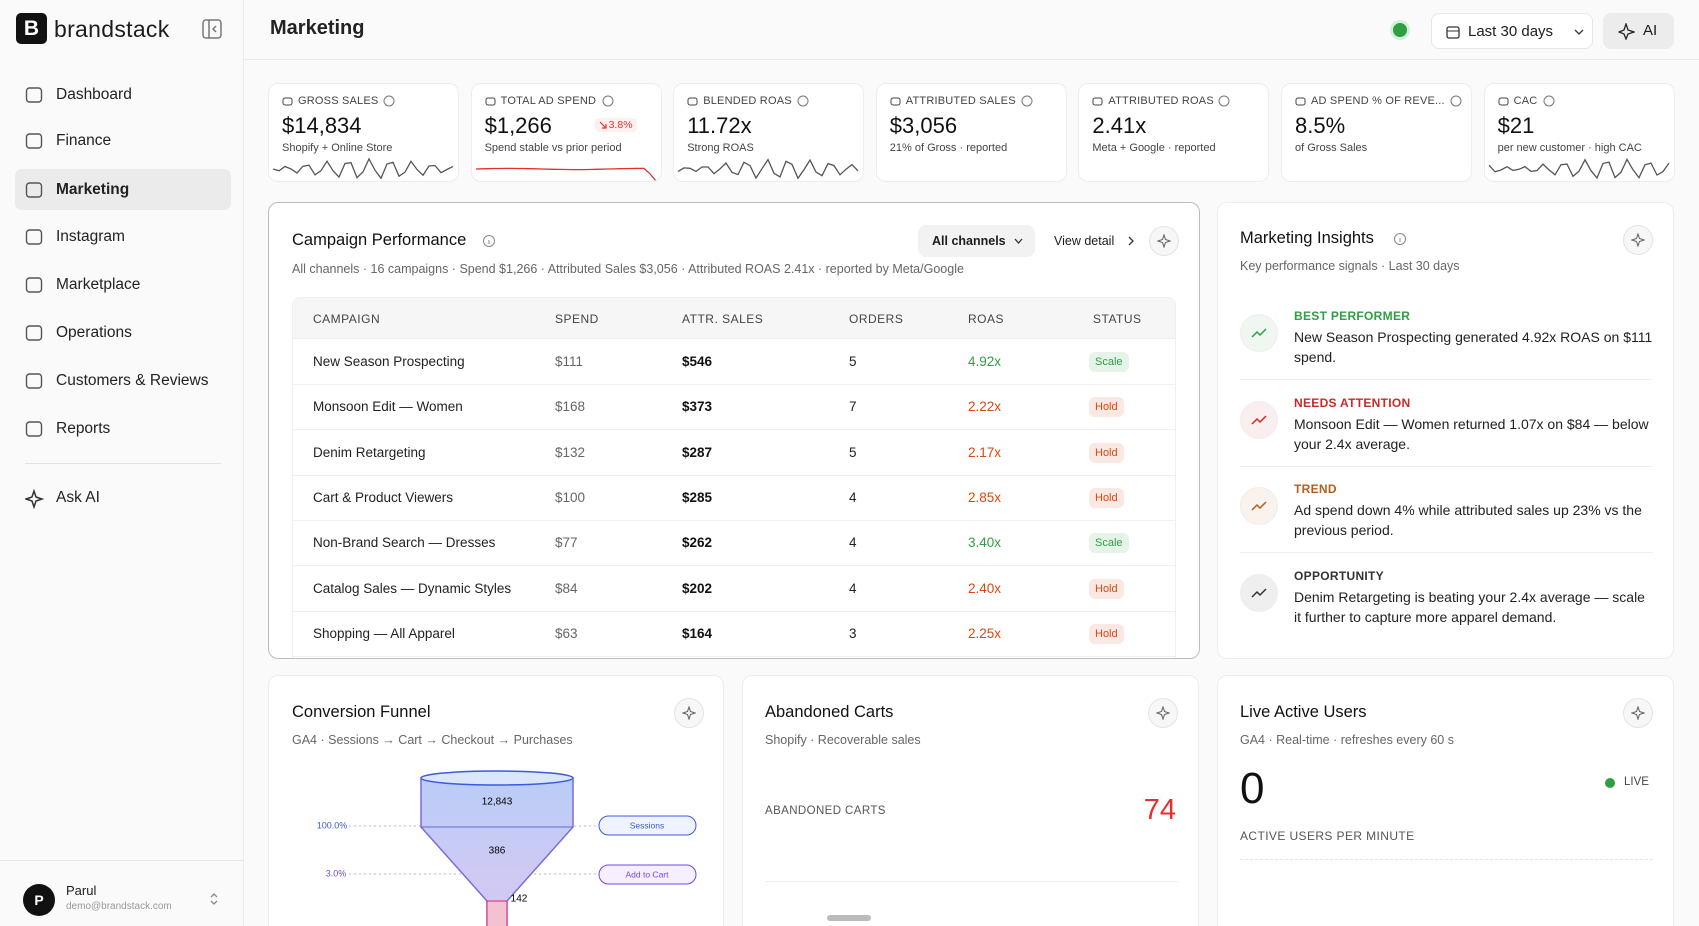 The width and height of the screenshot is (1699, 926). What do you see at coordinates (78, 497) in the screenshot?
I see `ask-ai-label: Ask AI` at bounding box center [78, 497].